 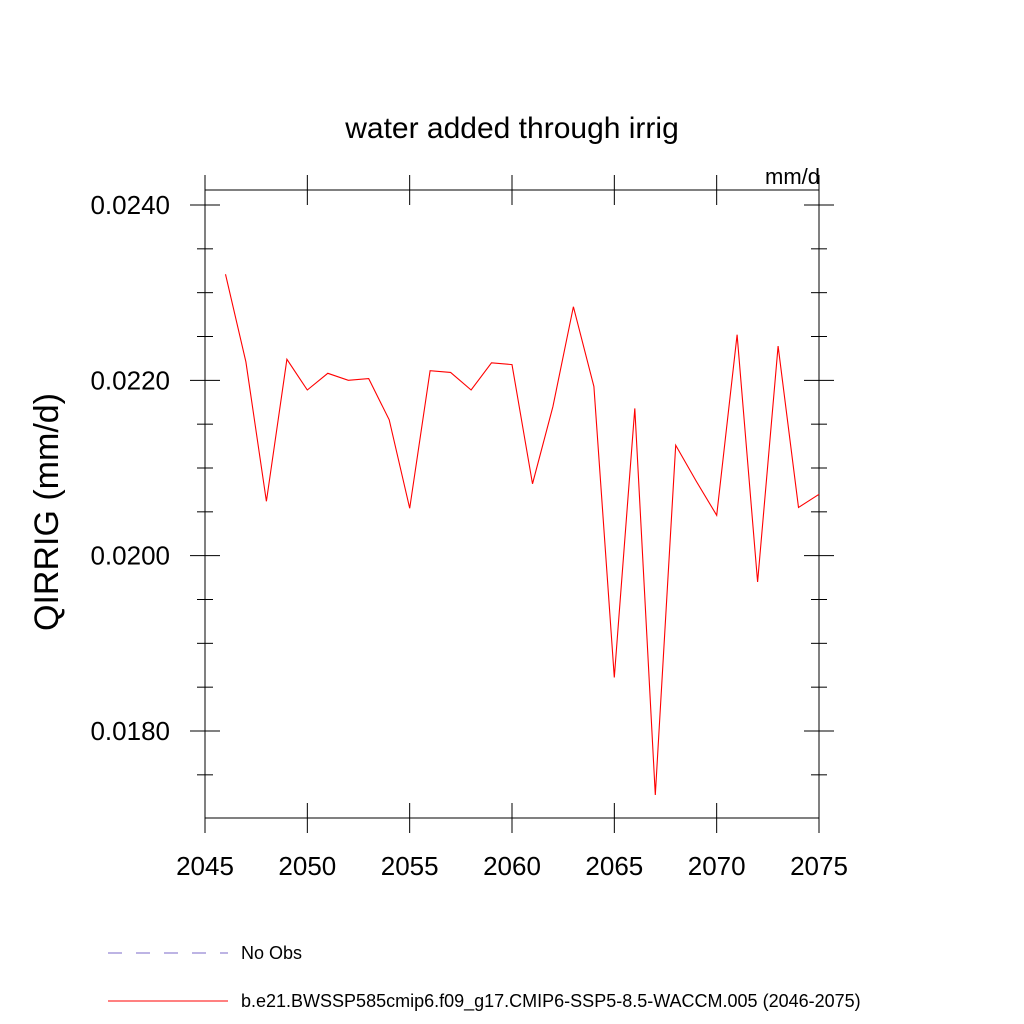 What do you see at coordinates (130, 556) in the screenshot?
I see `y-tick-label: 0.0200` at bounding box center [130, 556].